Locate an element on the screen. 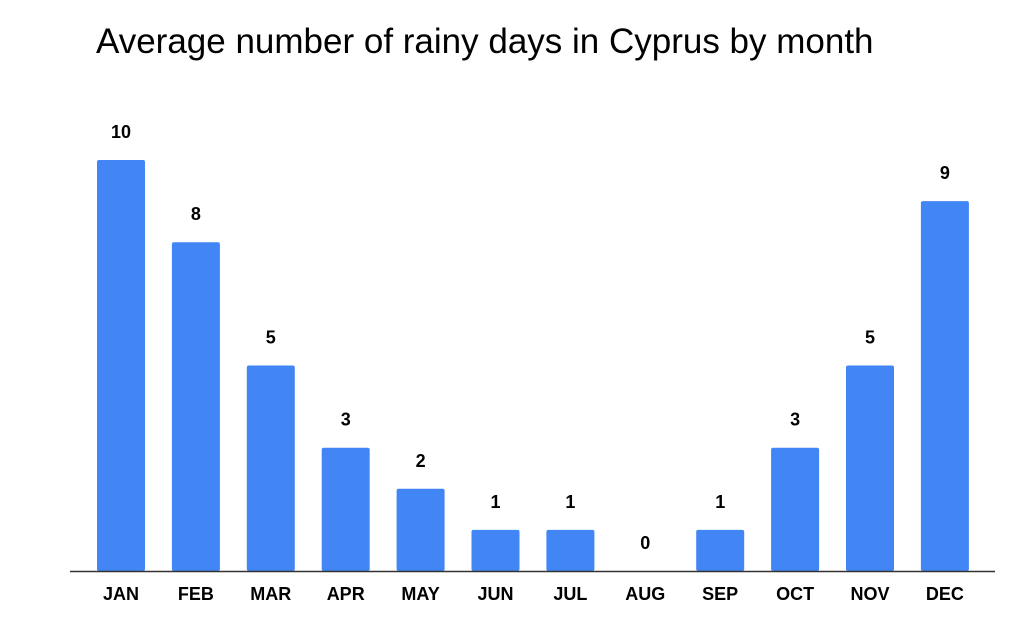  x-tick-label-apr: APR is located at coordinates (346, 594).